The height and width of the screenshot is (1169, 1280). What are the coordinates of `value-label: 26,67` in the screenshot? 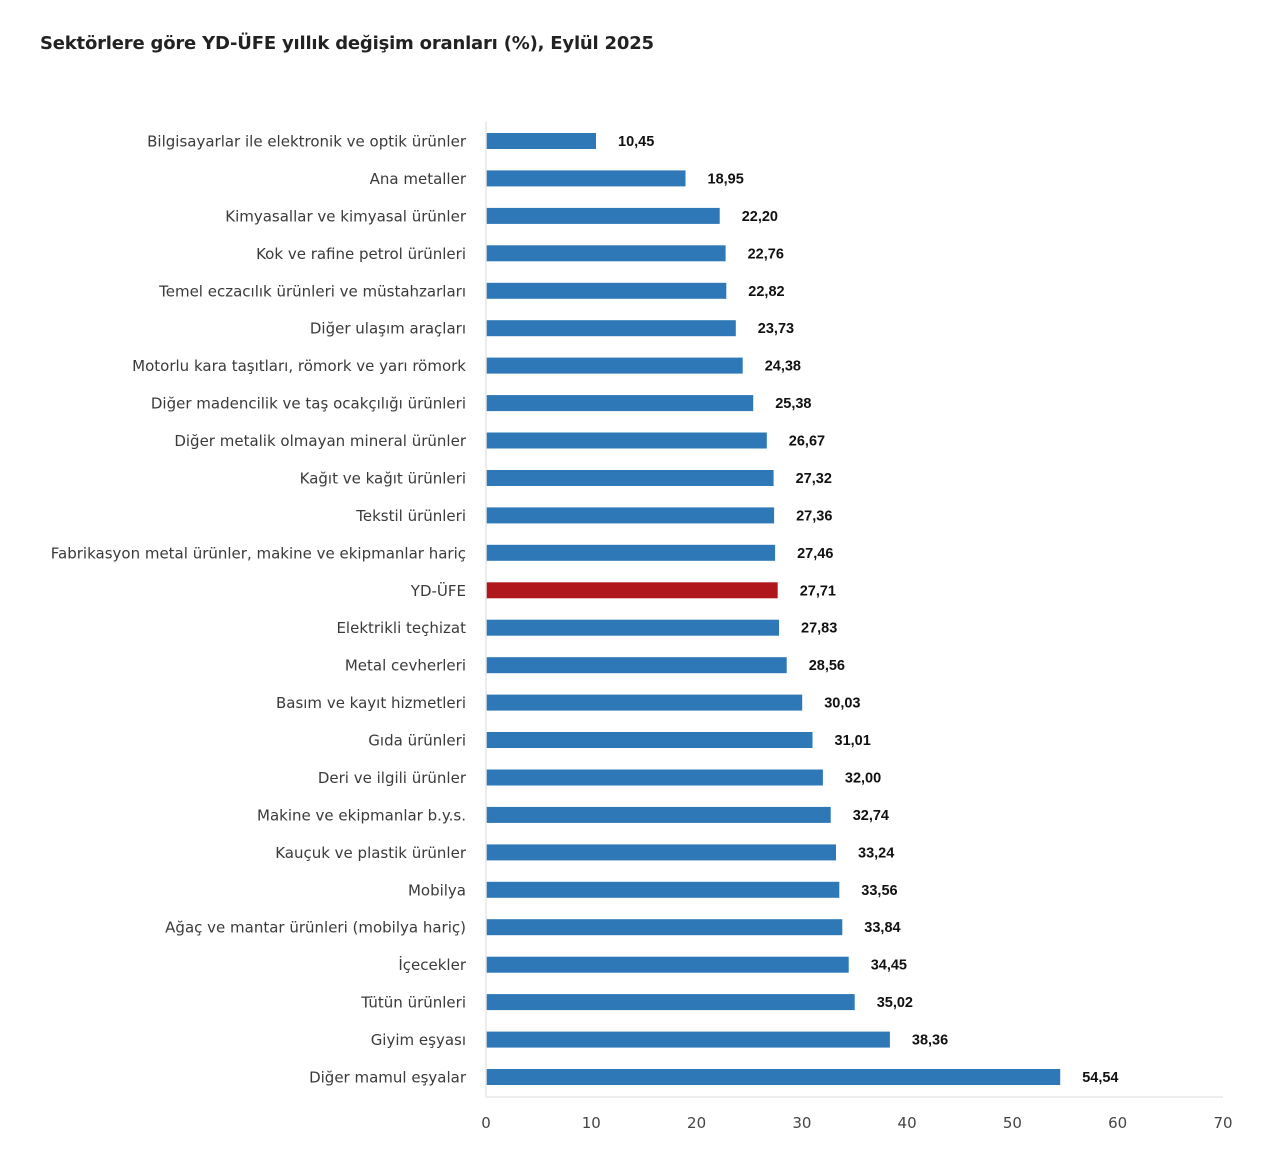 It's located at (807, 442).